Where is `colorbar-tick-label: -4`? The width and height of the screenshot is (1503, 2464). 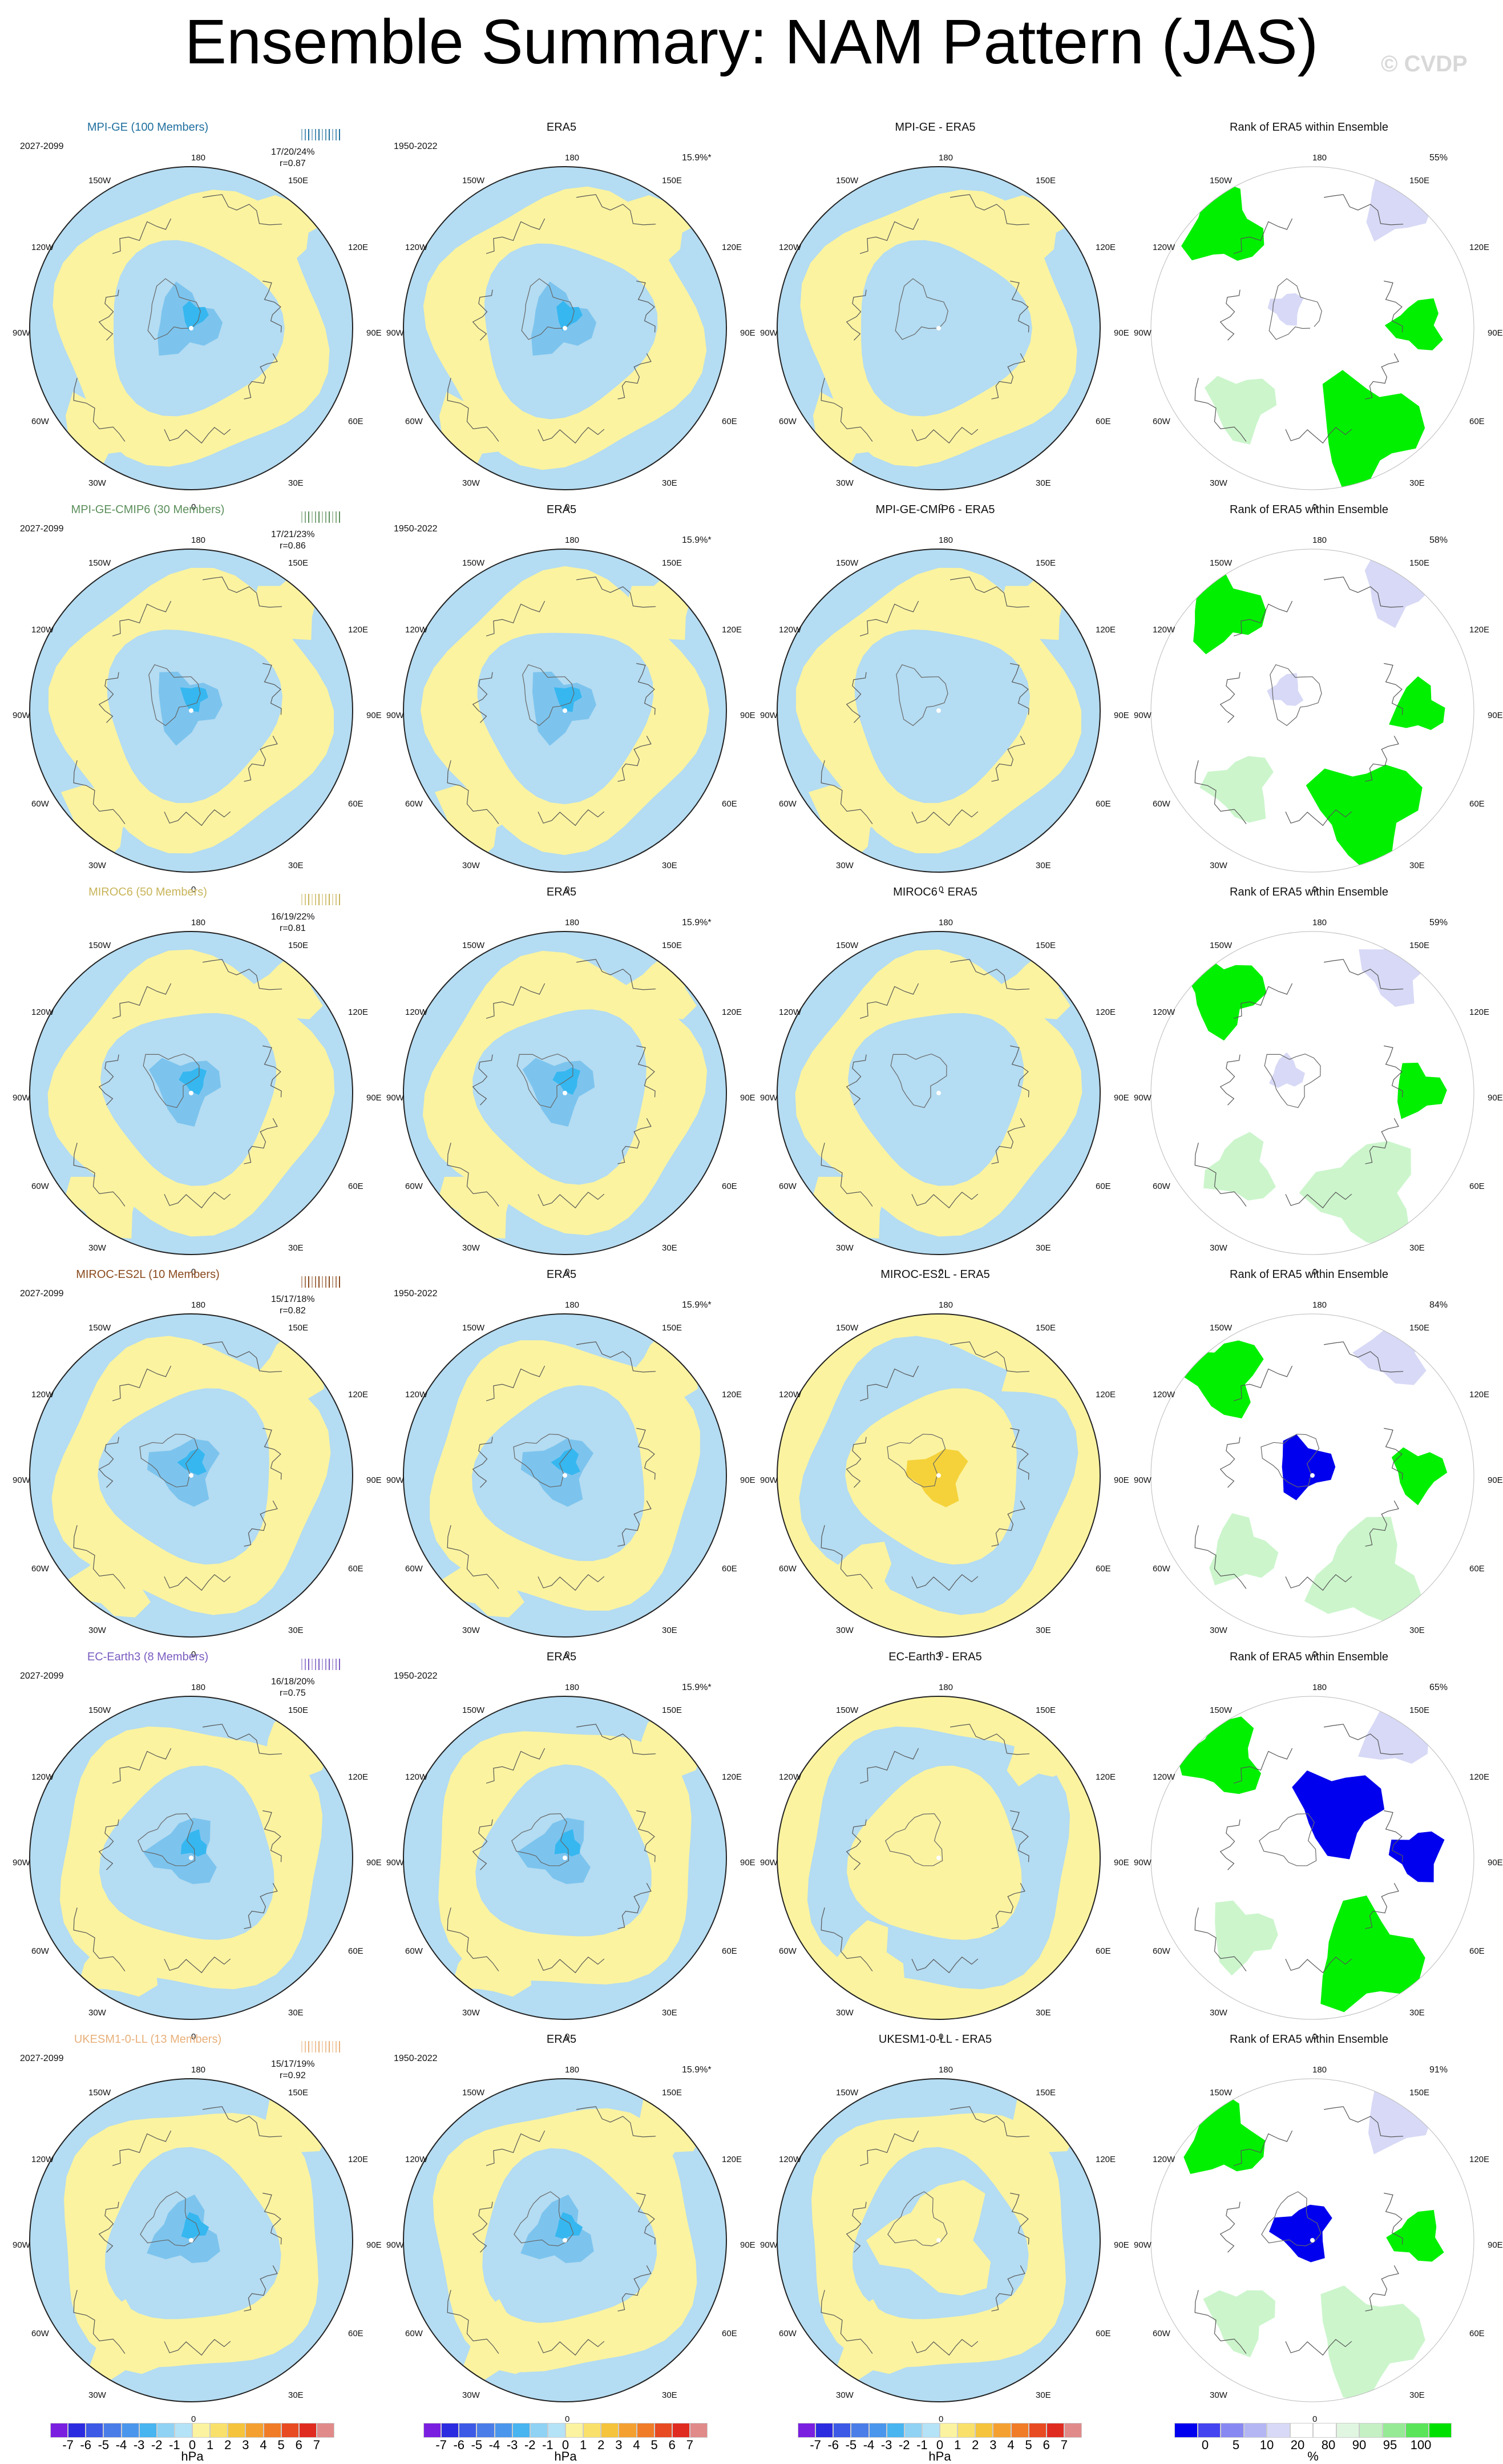 colorbar-tick-label: -4 is located at coordinates (494, 2445).